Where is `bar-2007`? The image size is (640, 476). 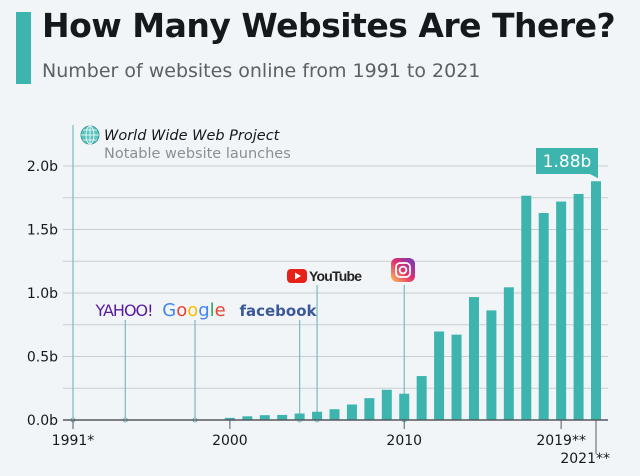
bar-2007 is located at coordinates (351, 412).